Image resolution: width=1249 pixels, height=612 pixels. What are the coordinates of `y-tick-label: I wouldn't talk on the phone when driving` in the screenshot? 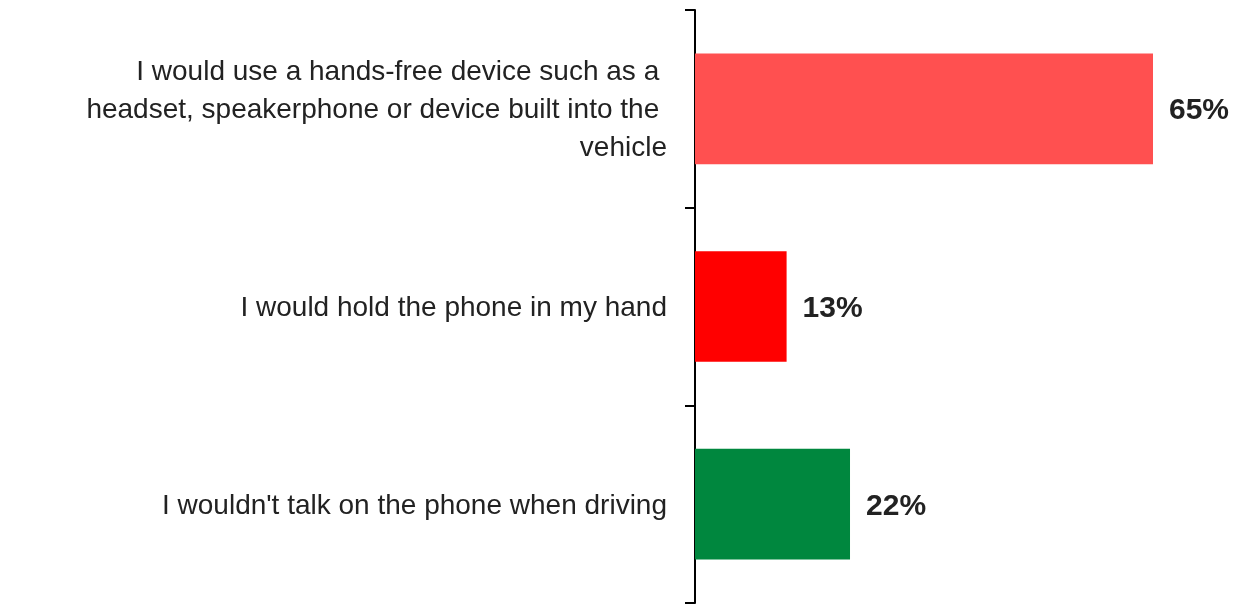 It's located at (414, 504).